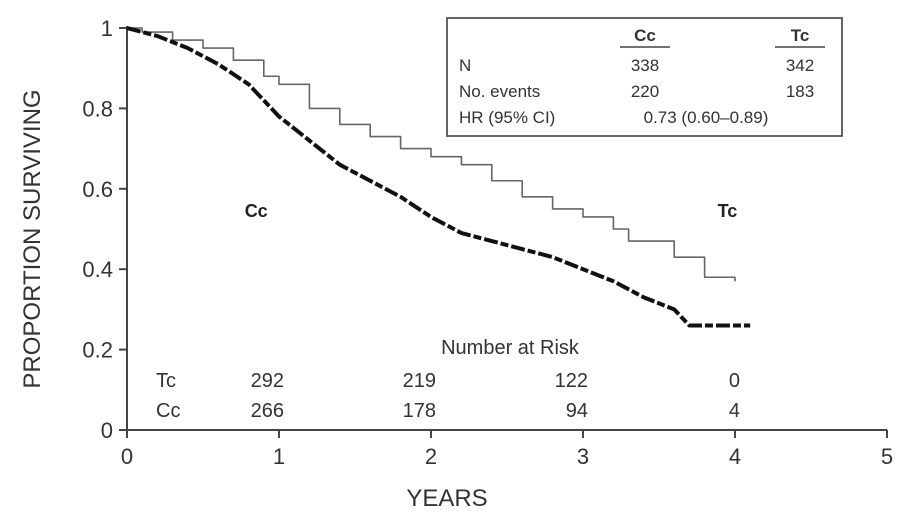 Image resolution: width=916 pixels, height=517 pixels. Describe the element at coordinates (446, 498) in the screenshot. I see `x-axis-title: YEARS` at that location.